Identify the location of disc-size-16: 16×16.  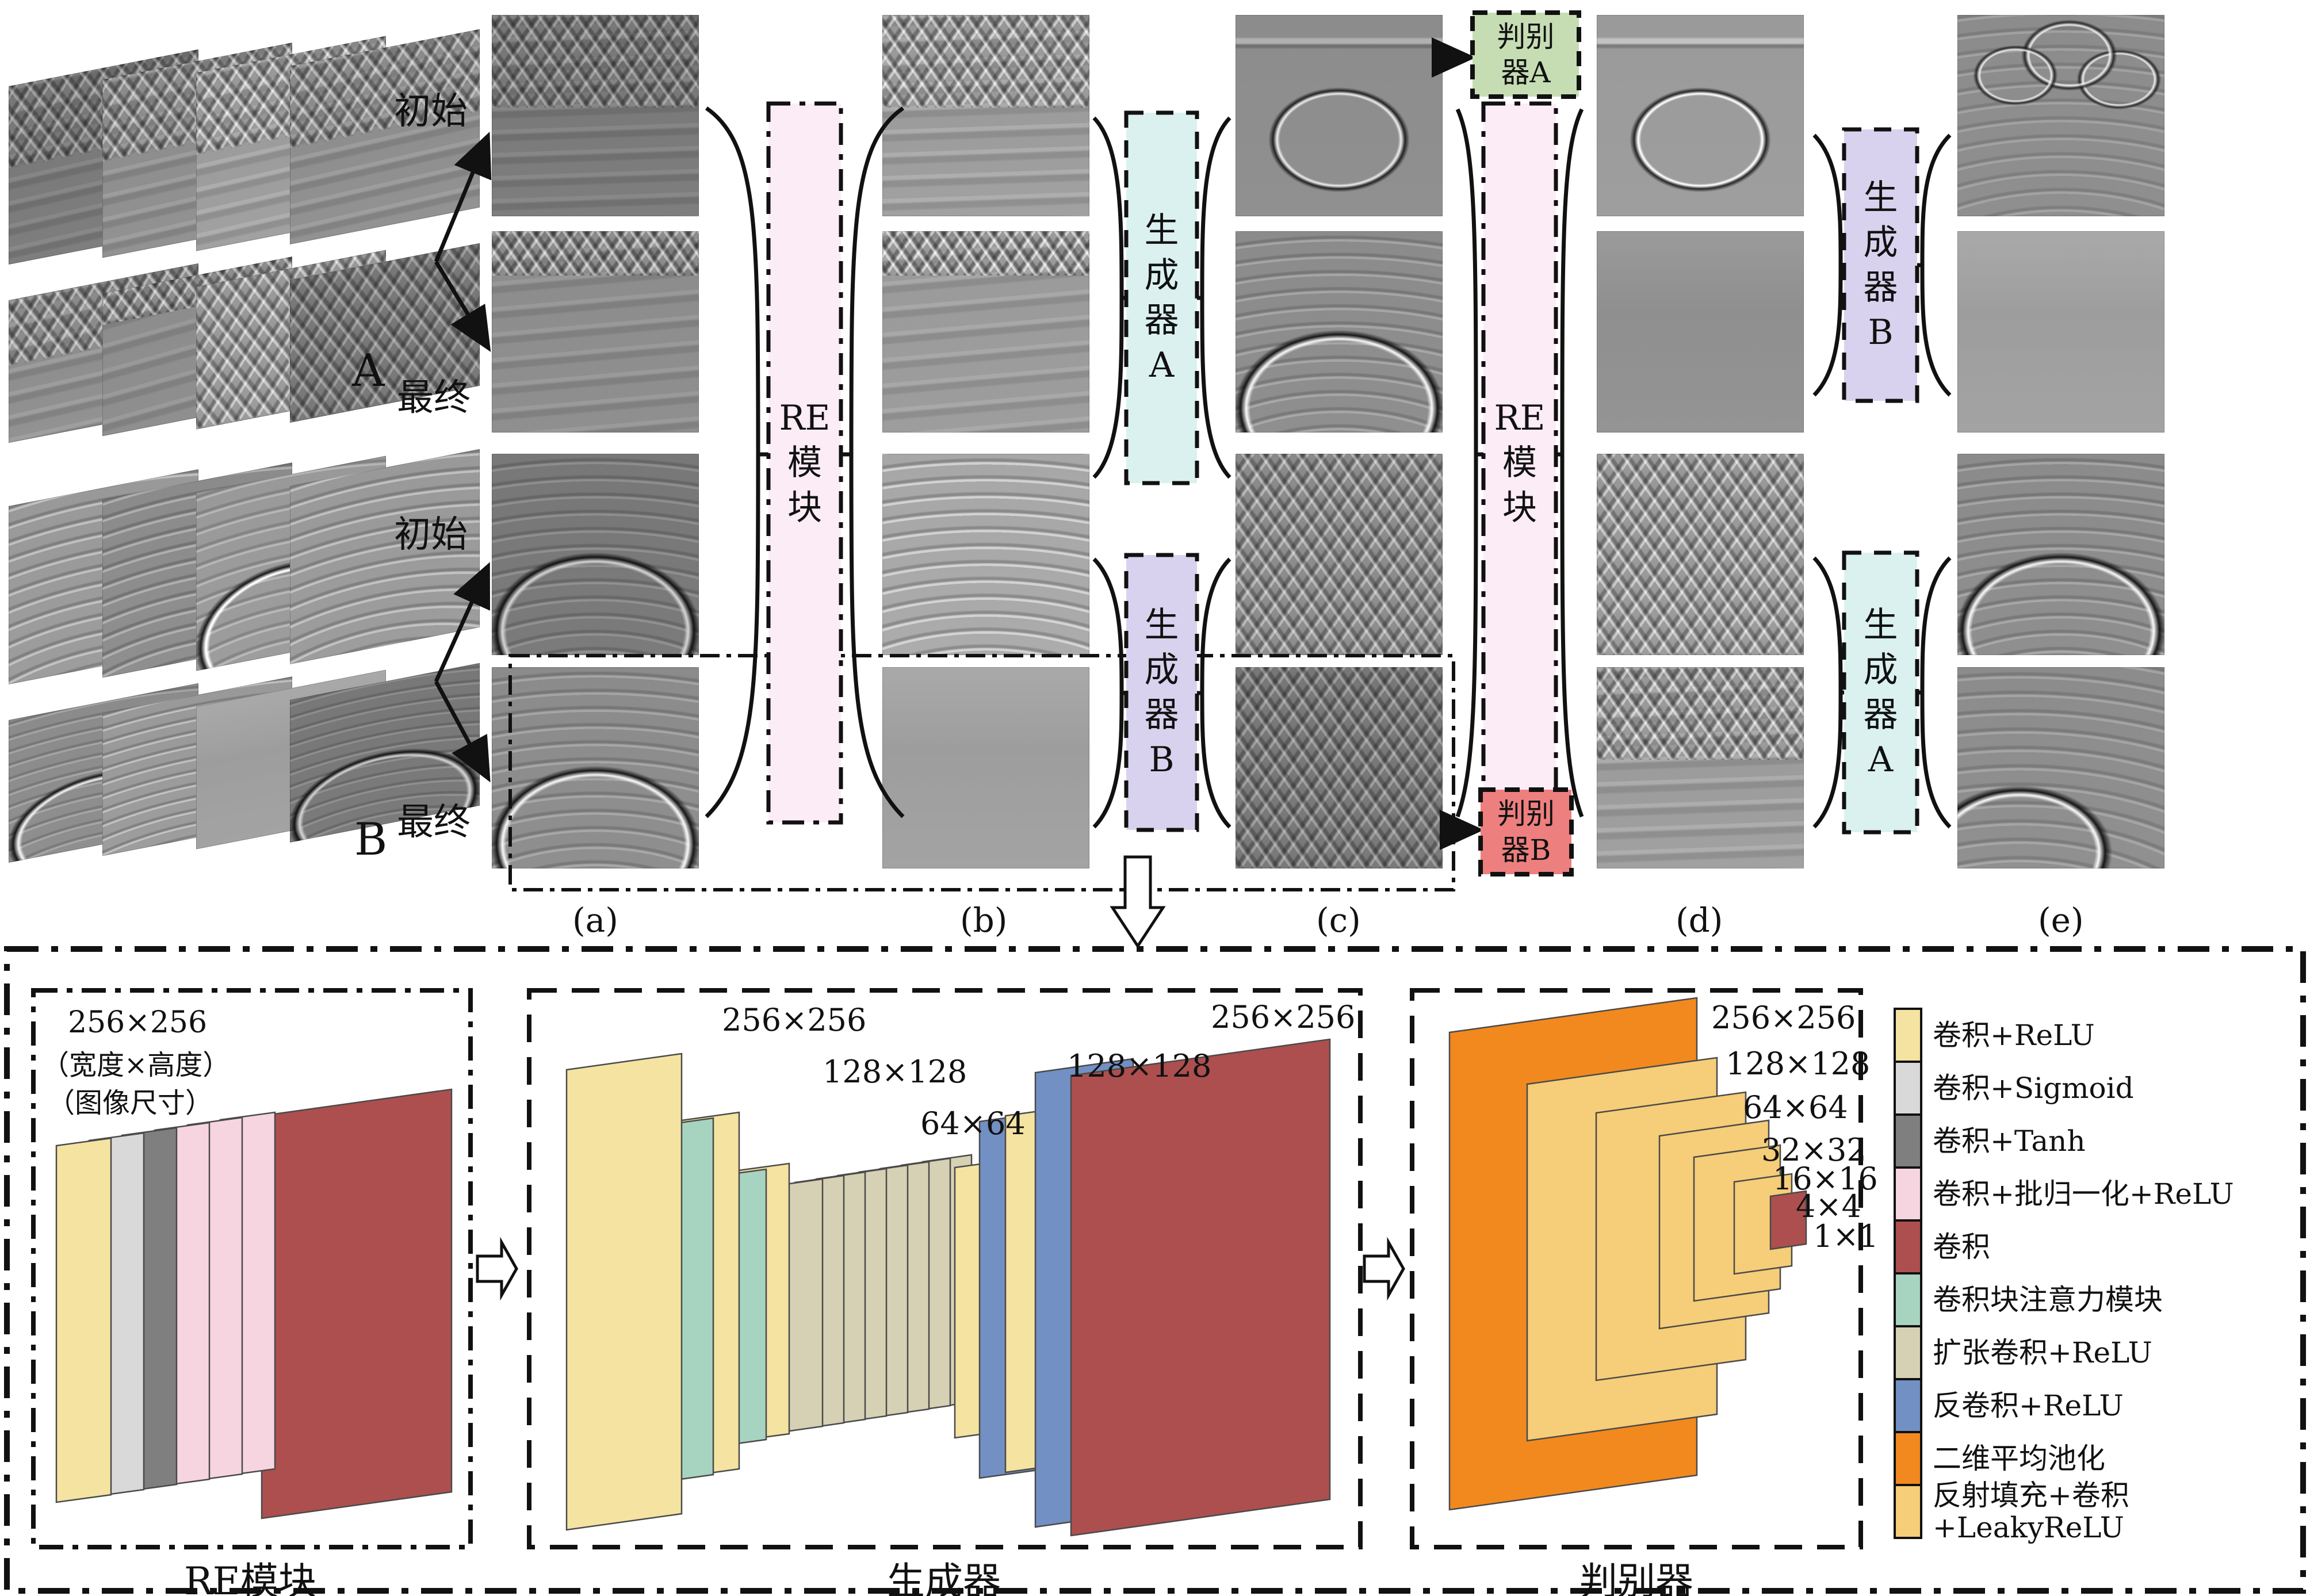
(1825, 1179).